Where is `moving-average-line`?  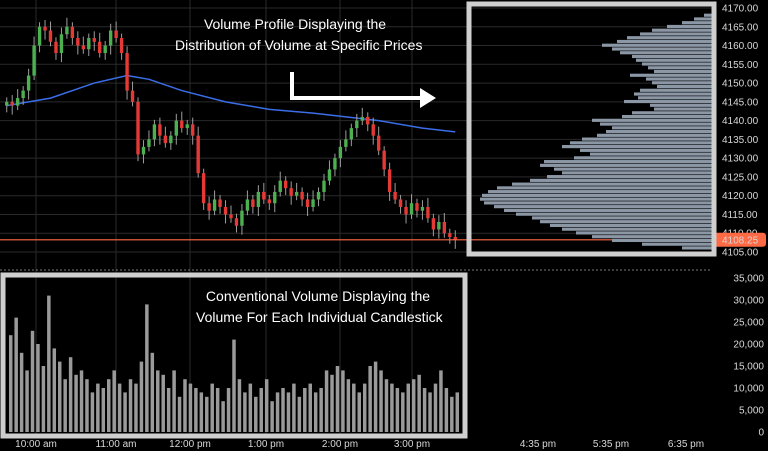
moving-average-line is located at coordinates (231, 103).